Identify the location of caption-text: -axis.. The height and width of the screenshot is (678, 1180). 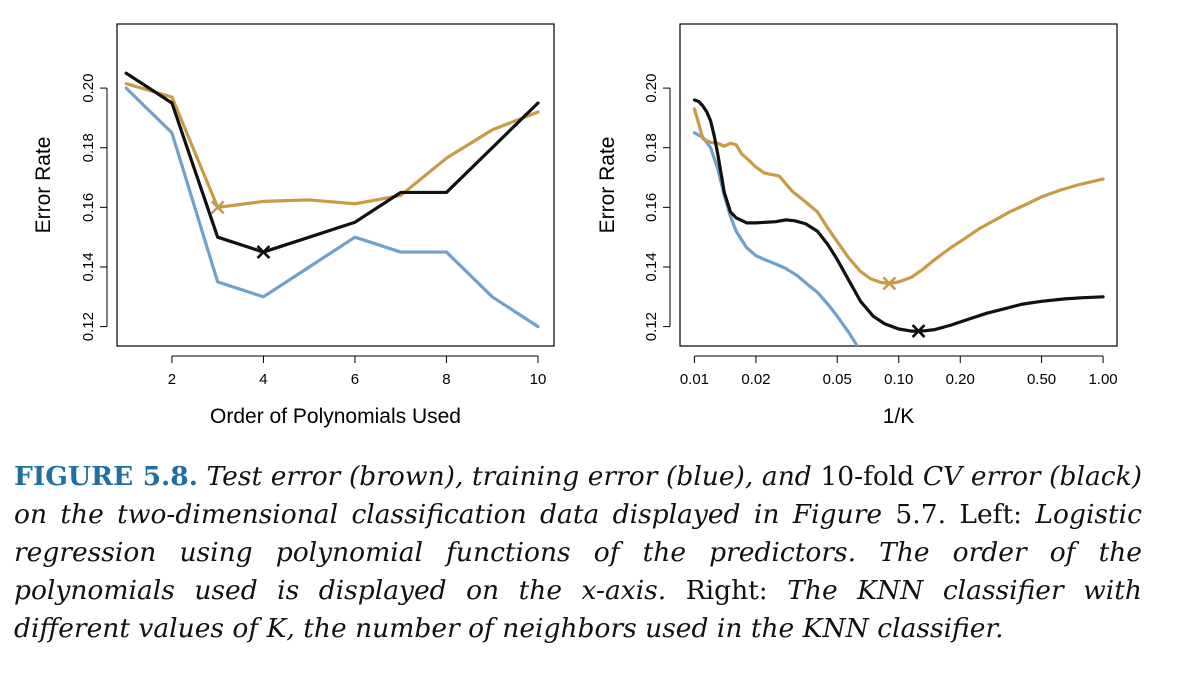
(631, 590).